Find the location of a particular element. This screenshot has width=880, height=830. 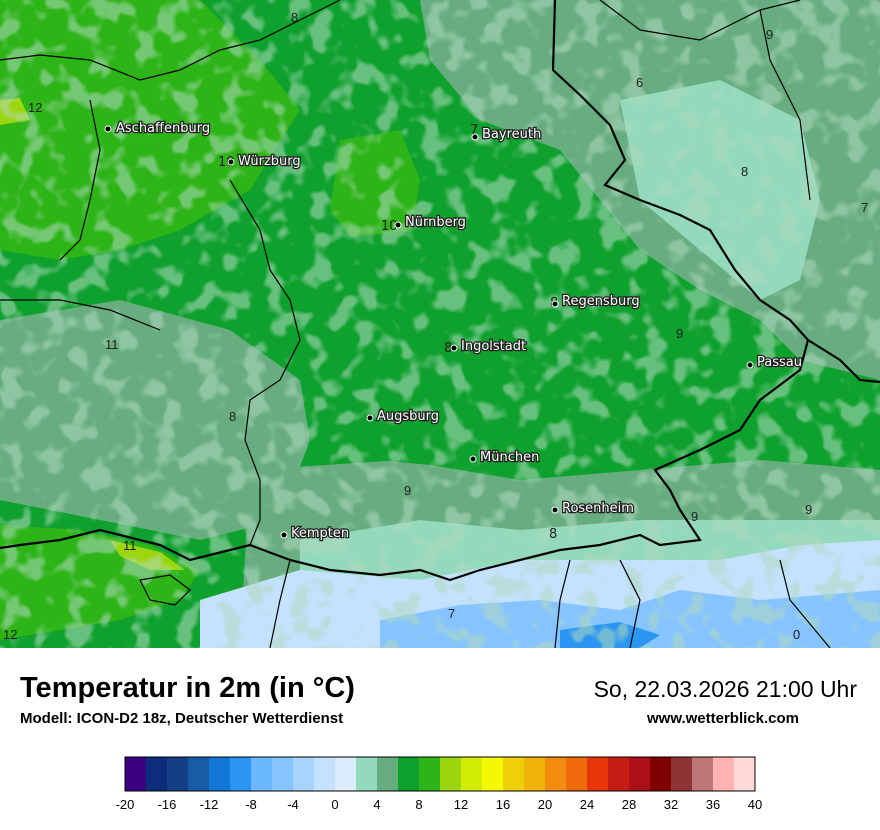

legend-tick-label: -12 is located at coordinates (209, 804).